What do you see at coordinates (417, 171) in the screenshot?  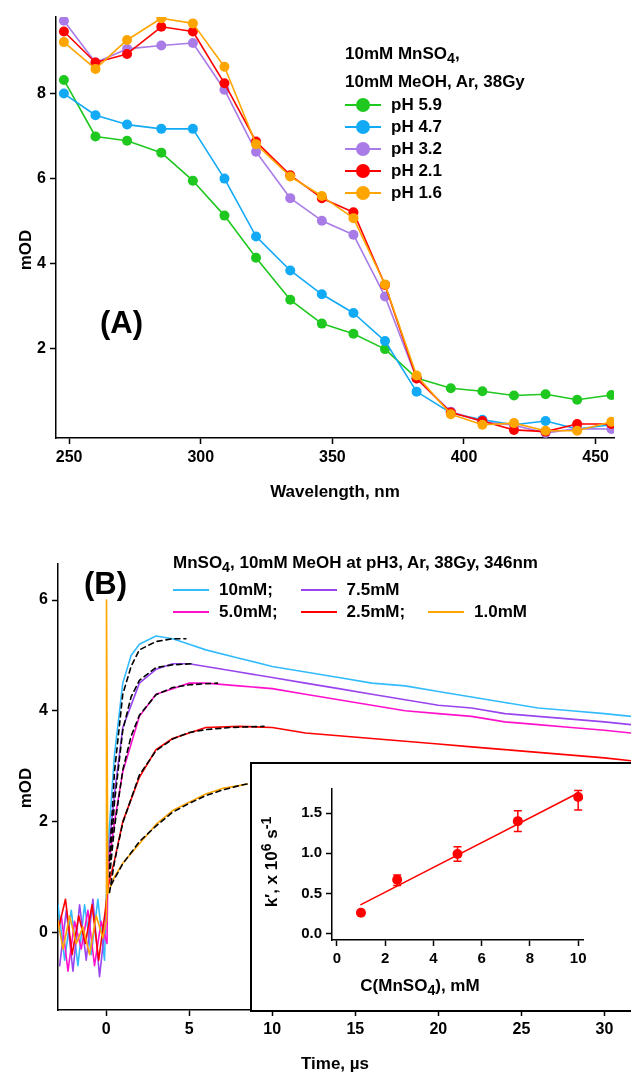 I see `legend-label: pH 2.1` at bounding box center [417, 171].